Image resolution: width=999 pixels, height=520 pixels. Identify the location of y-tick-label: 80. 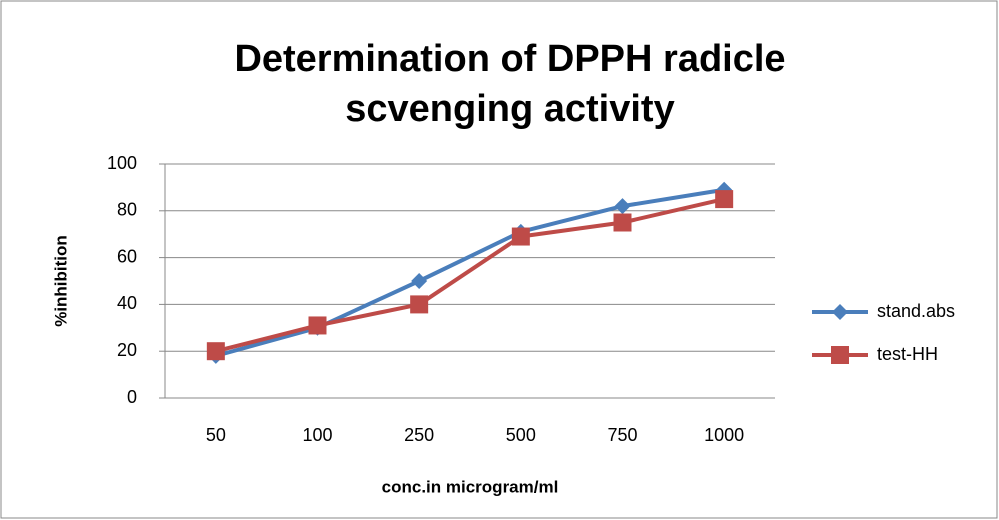
(127, 210).